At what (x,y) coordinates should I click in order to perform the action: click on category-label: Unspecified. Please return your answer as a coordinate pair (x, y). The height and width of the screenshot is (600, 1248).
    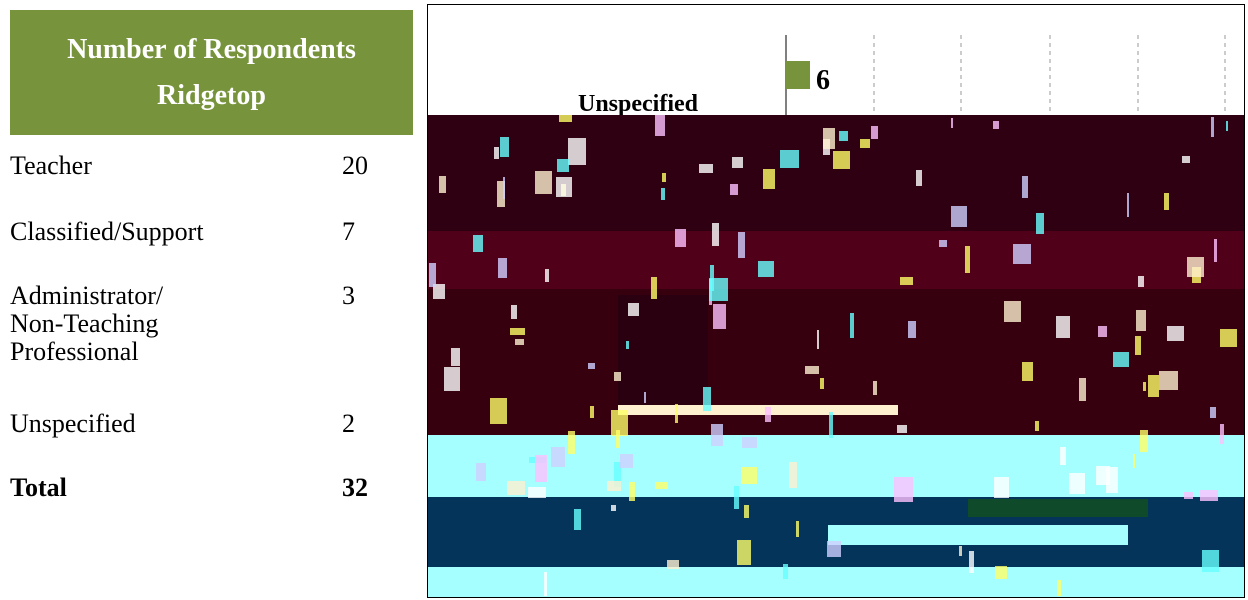
    Looking at the image, I should click on (638, 104).